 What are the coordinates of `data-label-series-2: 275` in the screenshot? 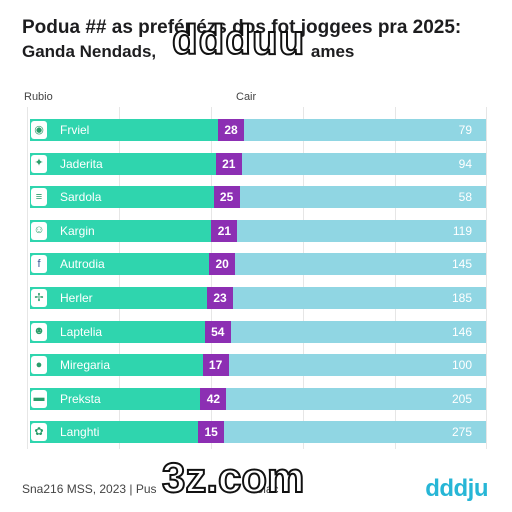 It's located at (461, 432).